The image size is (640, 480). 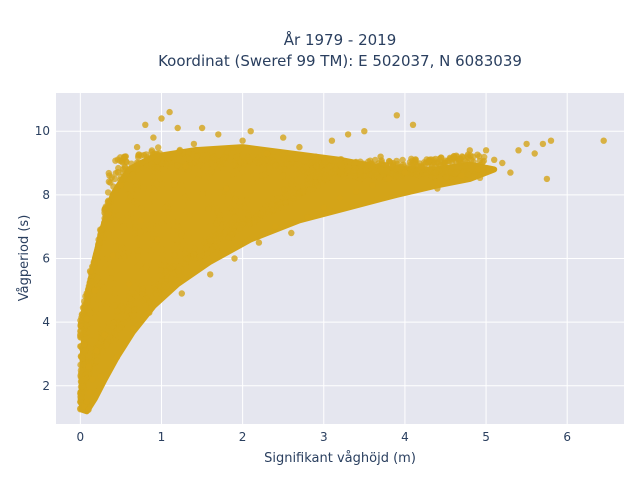 What do you see at coordinates (24, 258) in the screenshot?
I see `y-axis-title: Vågperiod (s)` at bounding box center [24, 258].